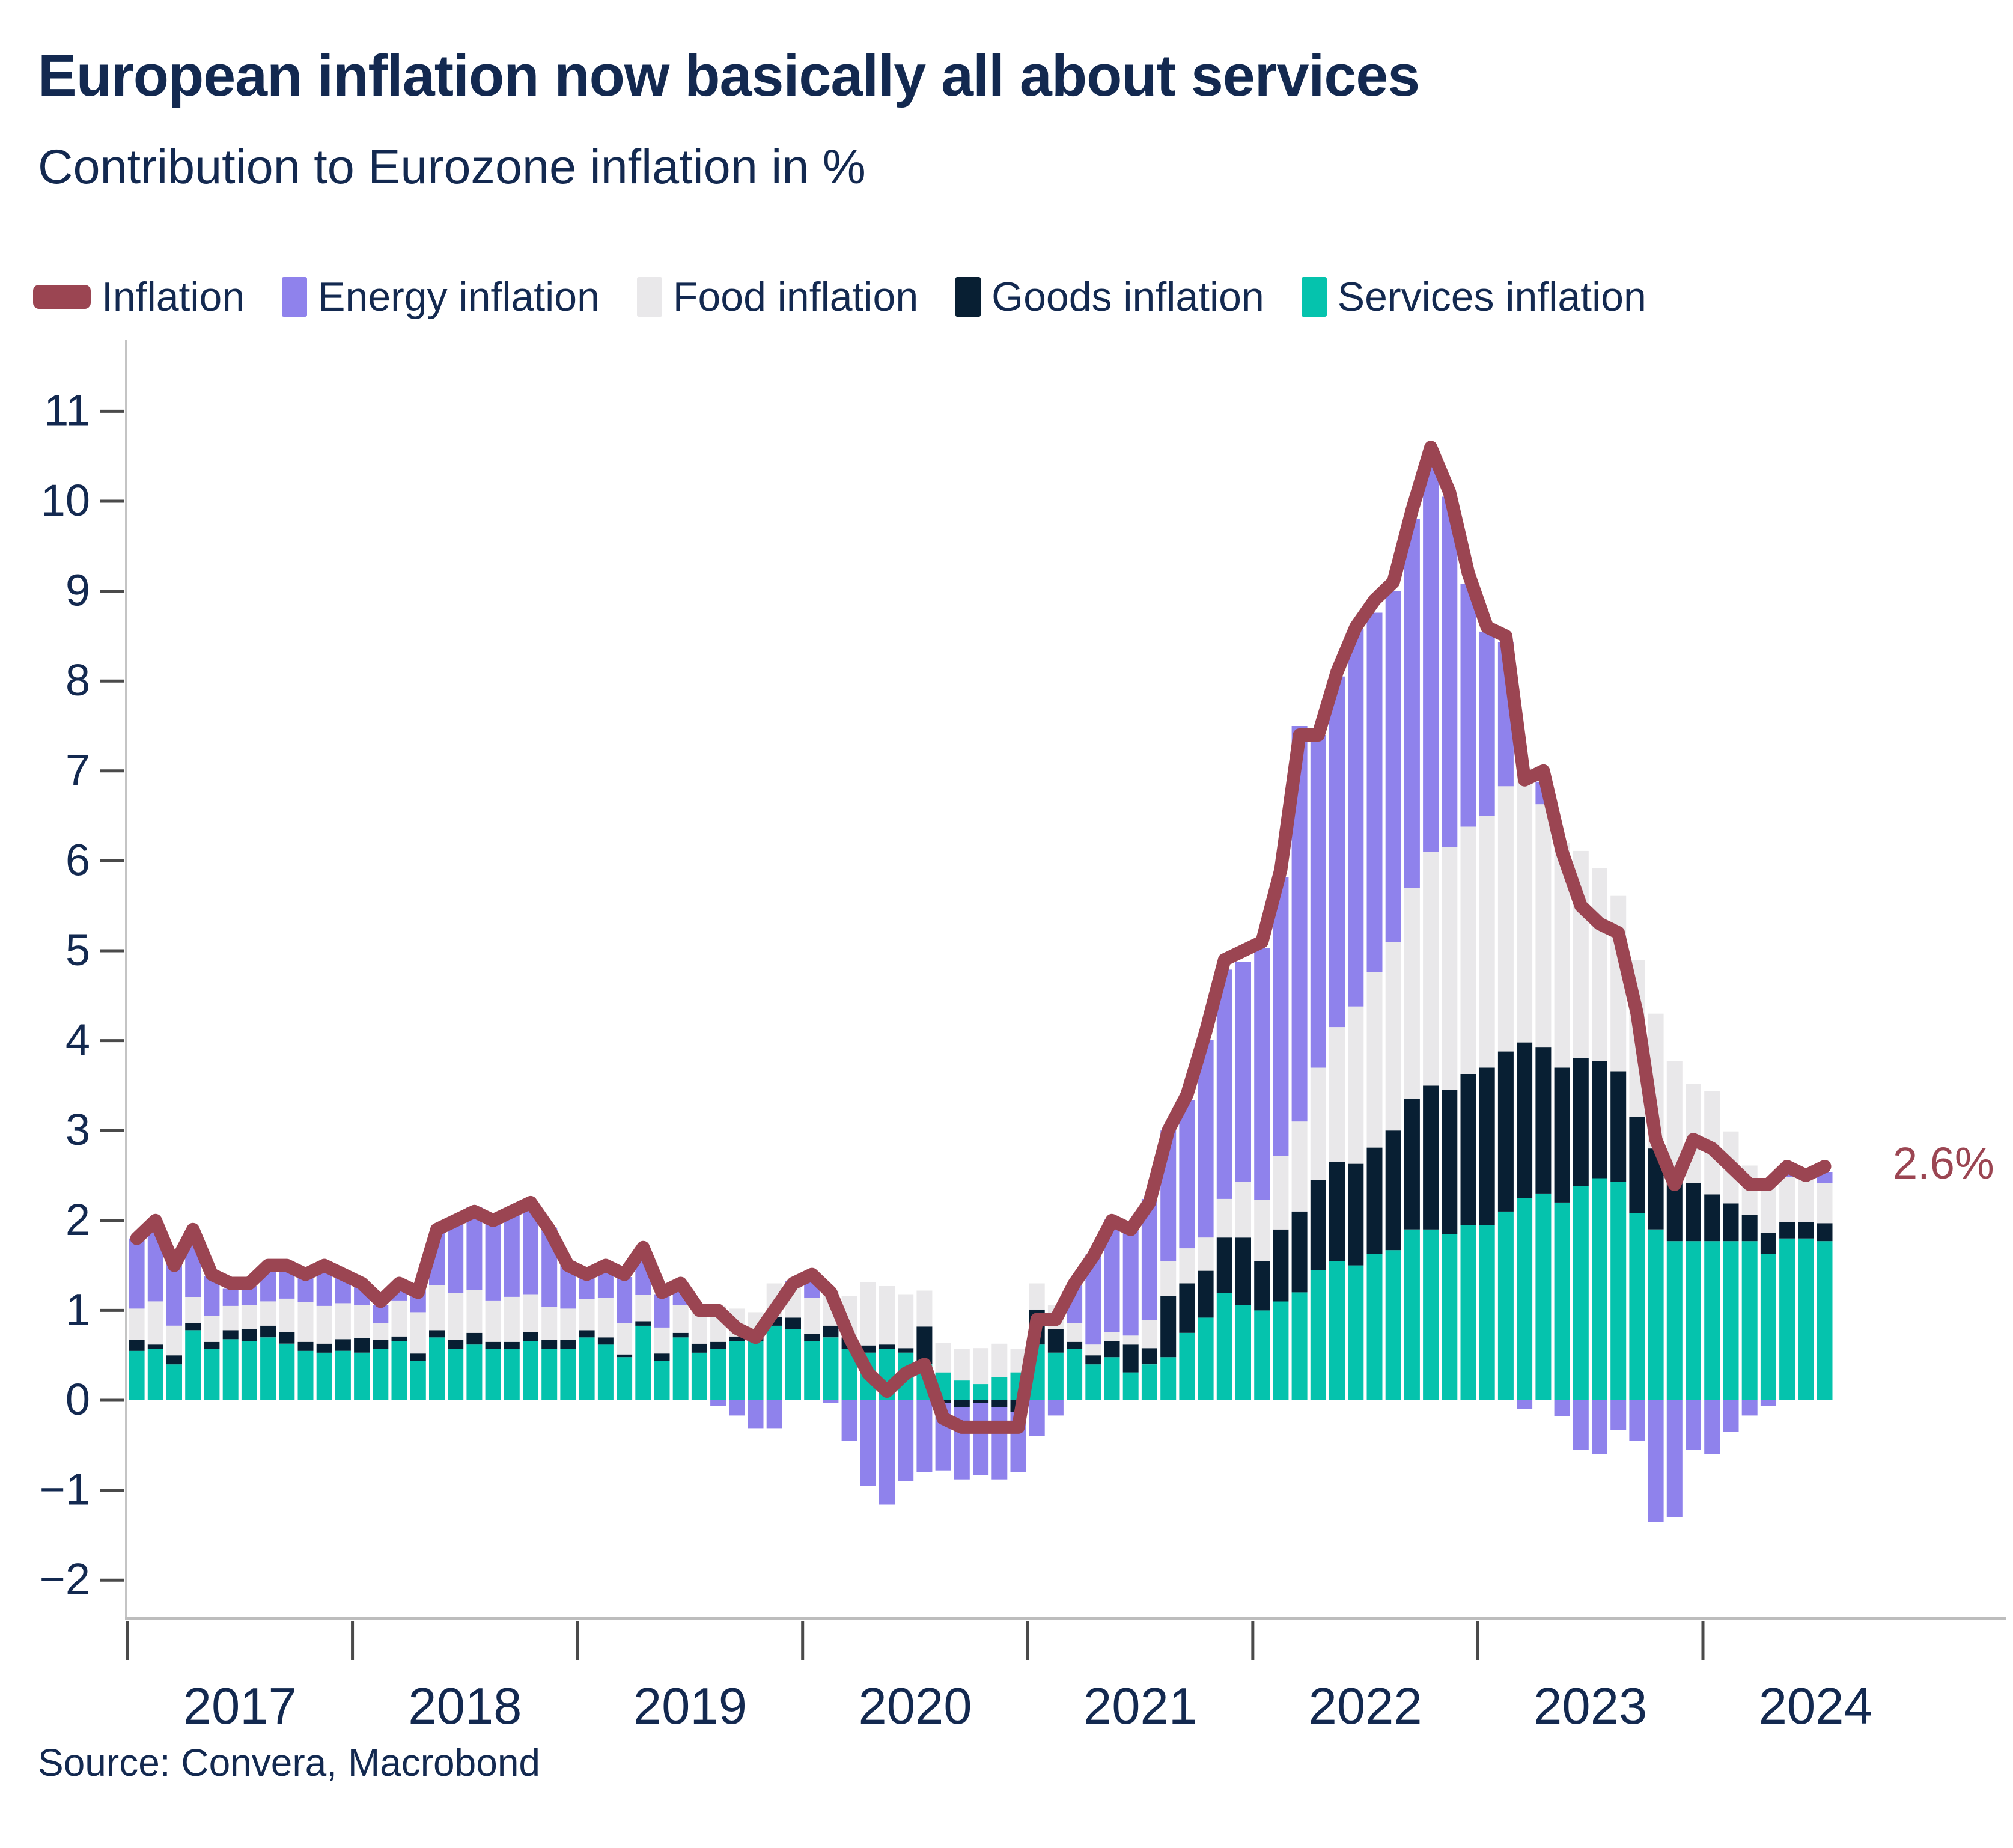 The width and height of the screenshot is (2013, 1848). What do you see at coordinates (240, 1706) in the screenshot?
I see `x-tick-label: 2017` at bounding box center [240, 1706].